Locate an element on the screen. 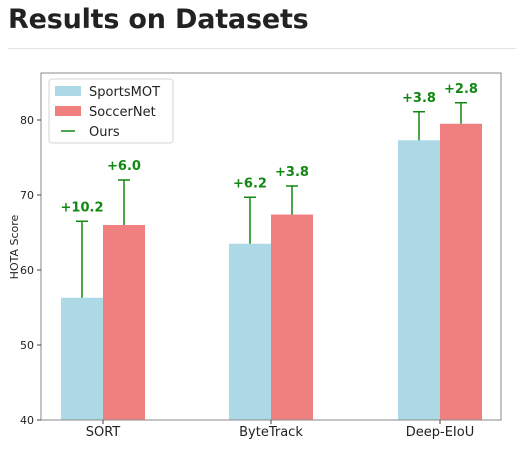 The width and height of the screenshot is (516, 451). legend: SportsMOT SoccerNet Ours is located at coordinates (111, 111).